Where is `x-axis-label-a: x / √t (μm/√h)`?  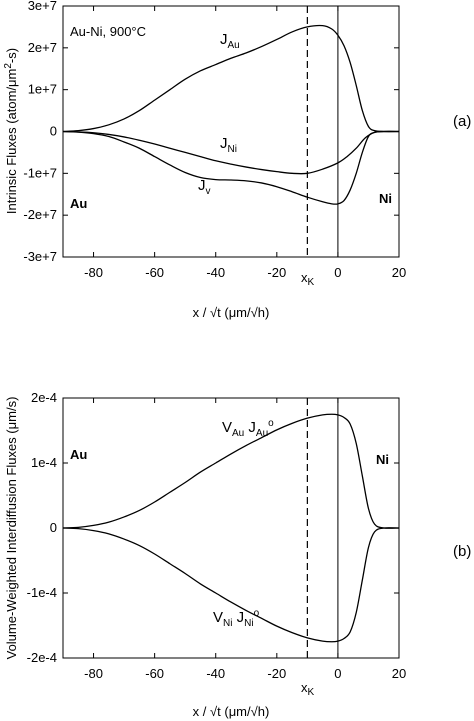 x-axis-label-a: x / √t (μm/√h) is located at coordinates (231, 312).